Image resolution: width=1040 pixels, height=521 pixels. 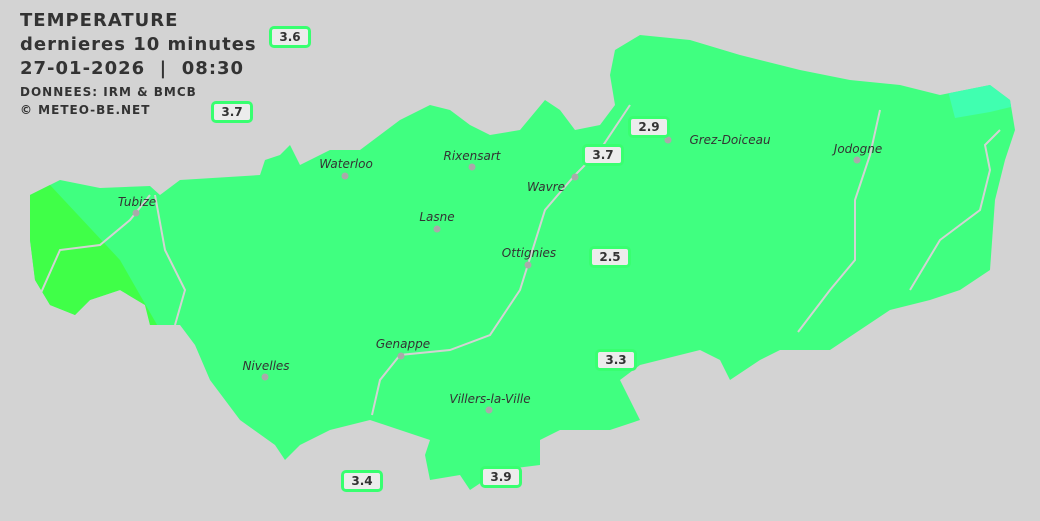 What do you see at coordinates (472, 156) in the screenshot?
I see `city-label: Rixensart` at bounding box center [472, 156].